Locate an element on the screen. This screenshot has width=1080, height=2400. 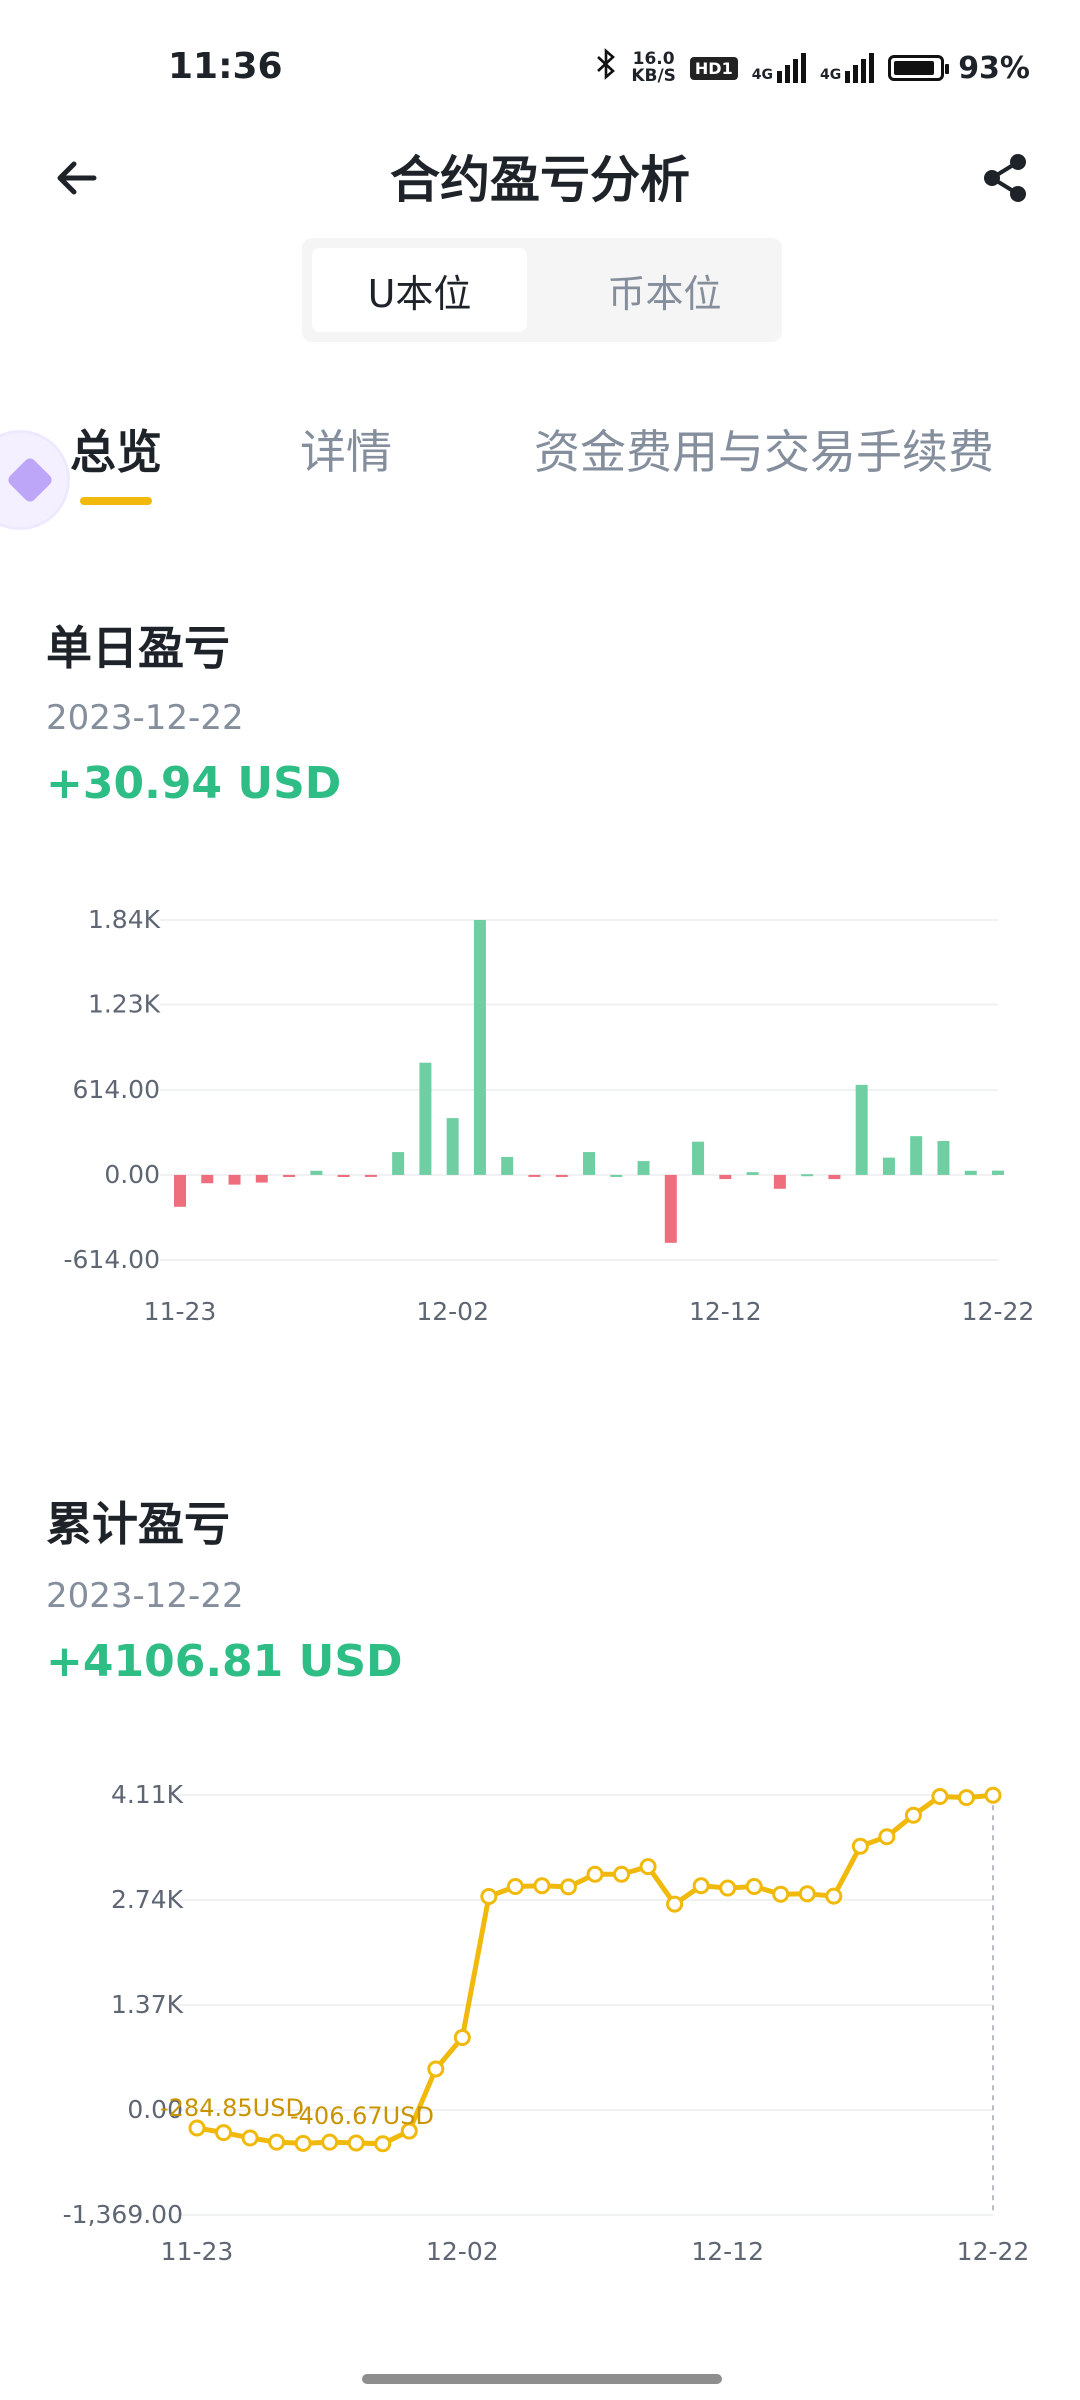
x-tick-label: 12-12 is located at coordinates (725, 1311).